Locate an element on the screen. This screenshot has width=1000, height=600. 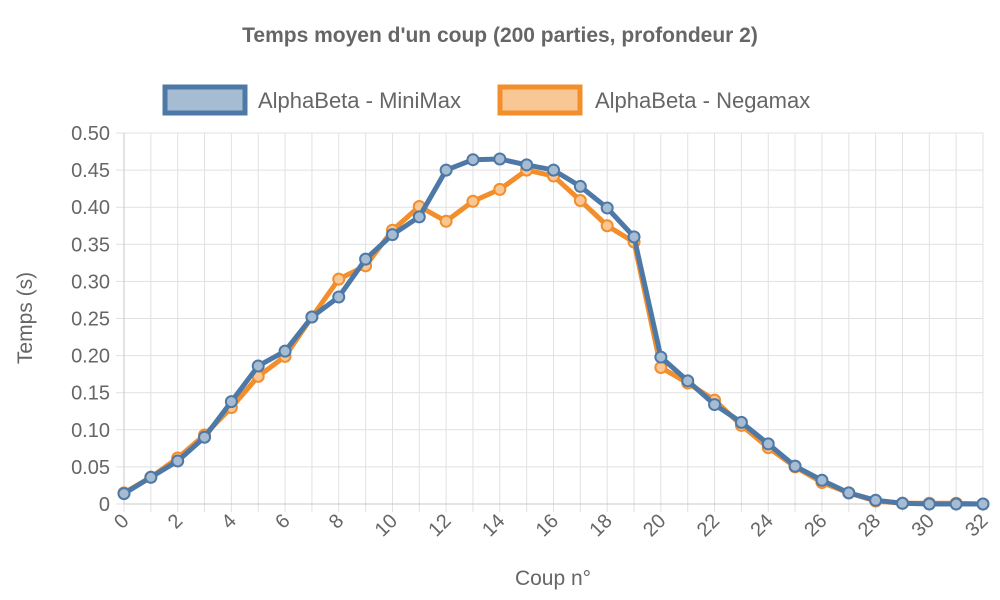
y-tick-label: 0.35 is located at coordinates (90, 245).